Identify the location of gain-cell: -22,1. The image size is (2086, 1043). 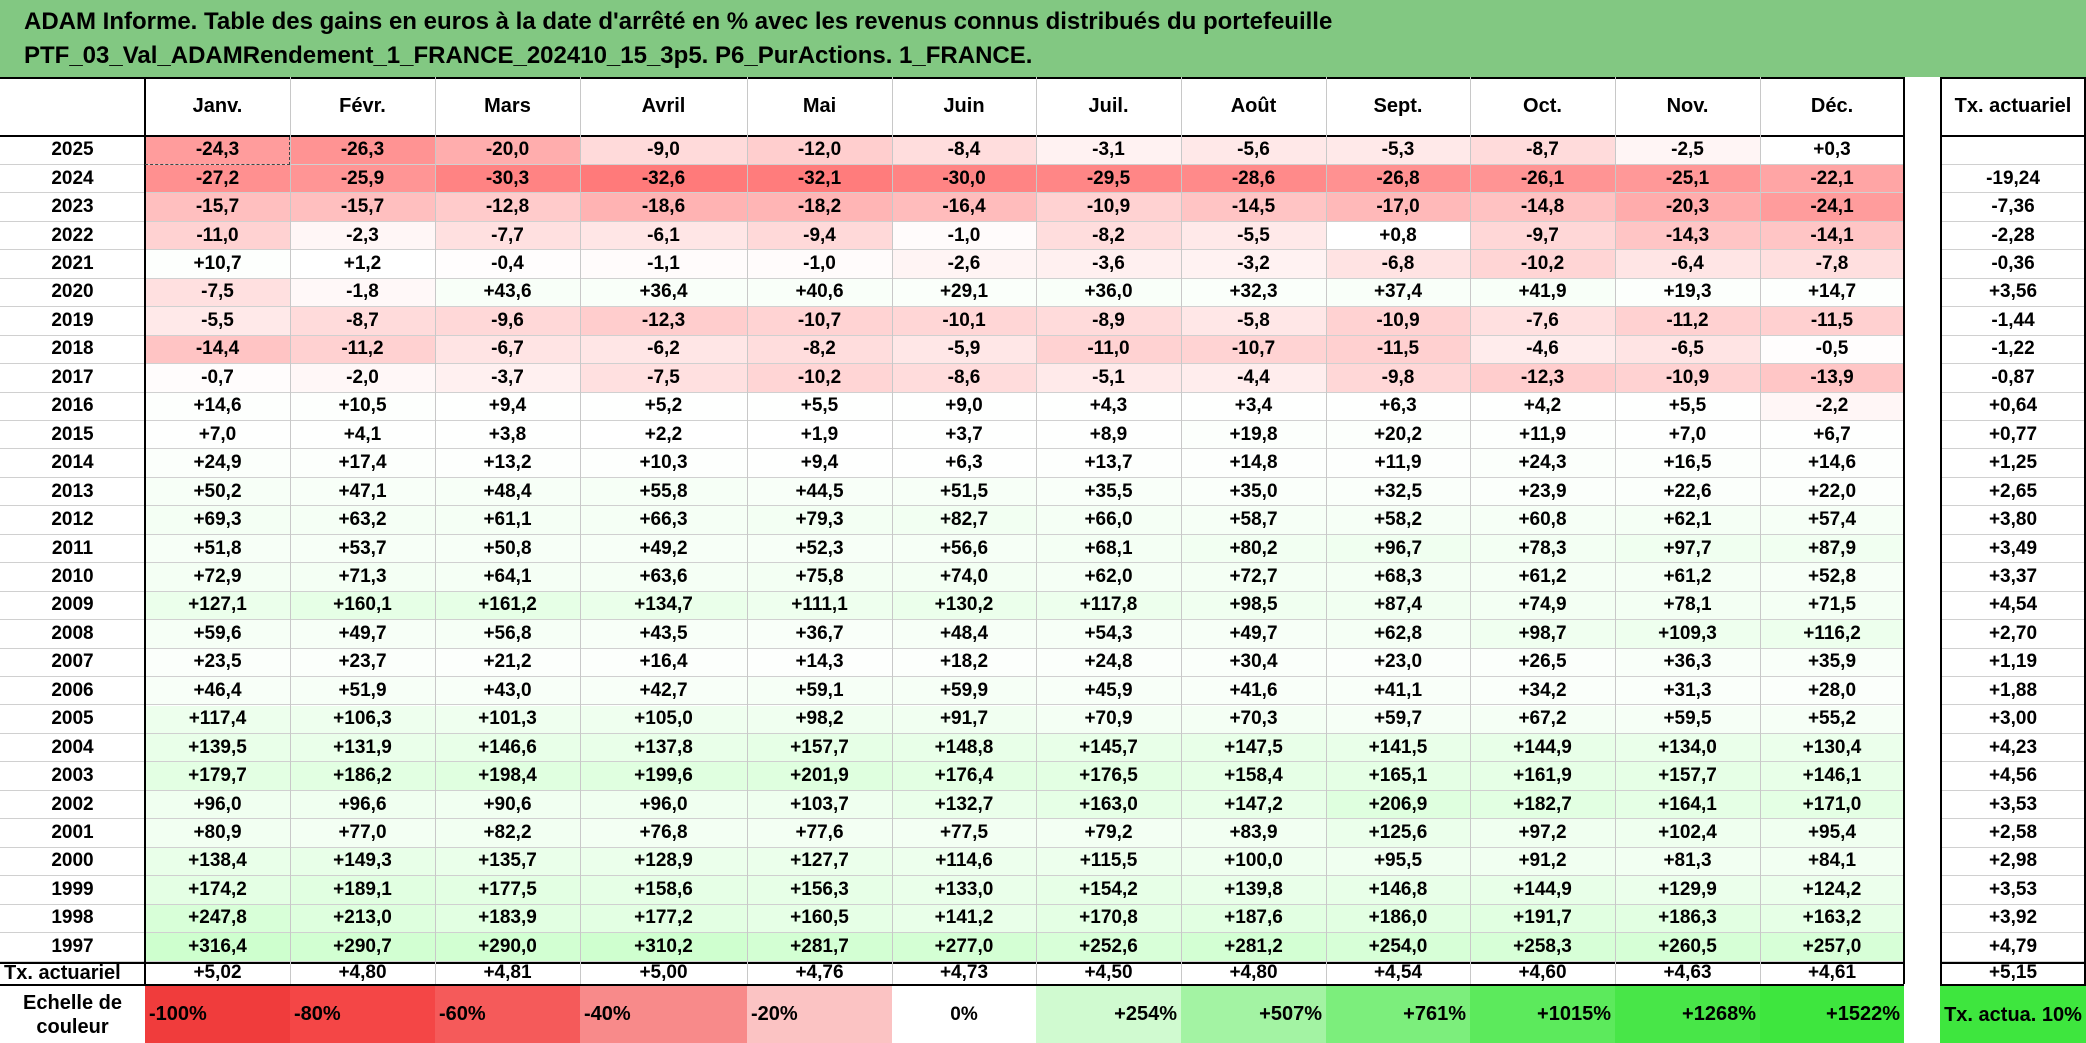
(1832, 179).